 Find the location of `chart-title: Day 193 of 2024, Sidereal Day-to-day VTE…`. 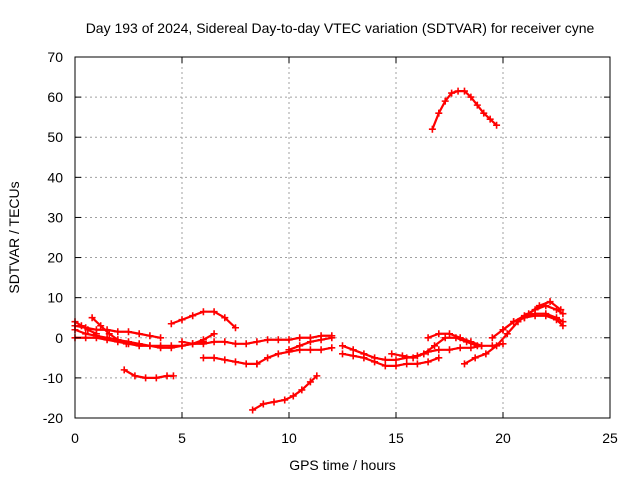

chart-title: Day 193 of 2024, Sidereal Day-to-day VTE… is located at coordinates (340, 28).